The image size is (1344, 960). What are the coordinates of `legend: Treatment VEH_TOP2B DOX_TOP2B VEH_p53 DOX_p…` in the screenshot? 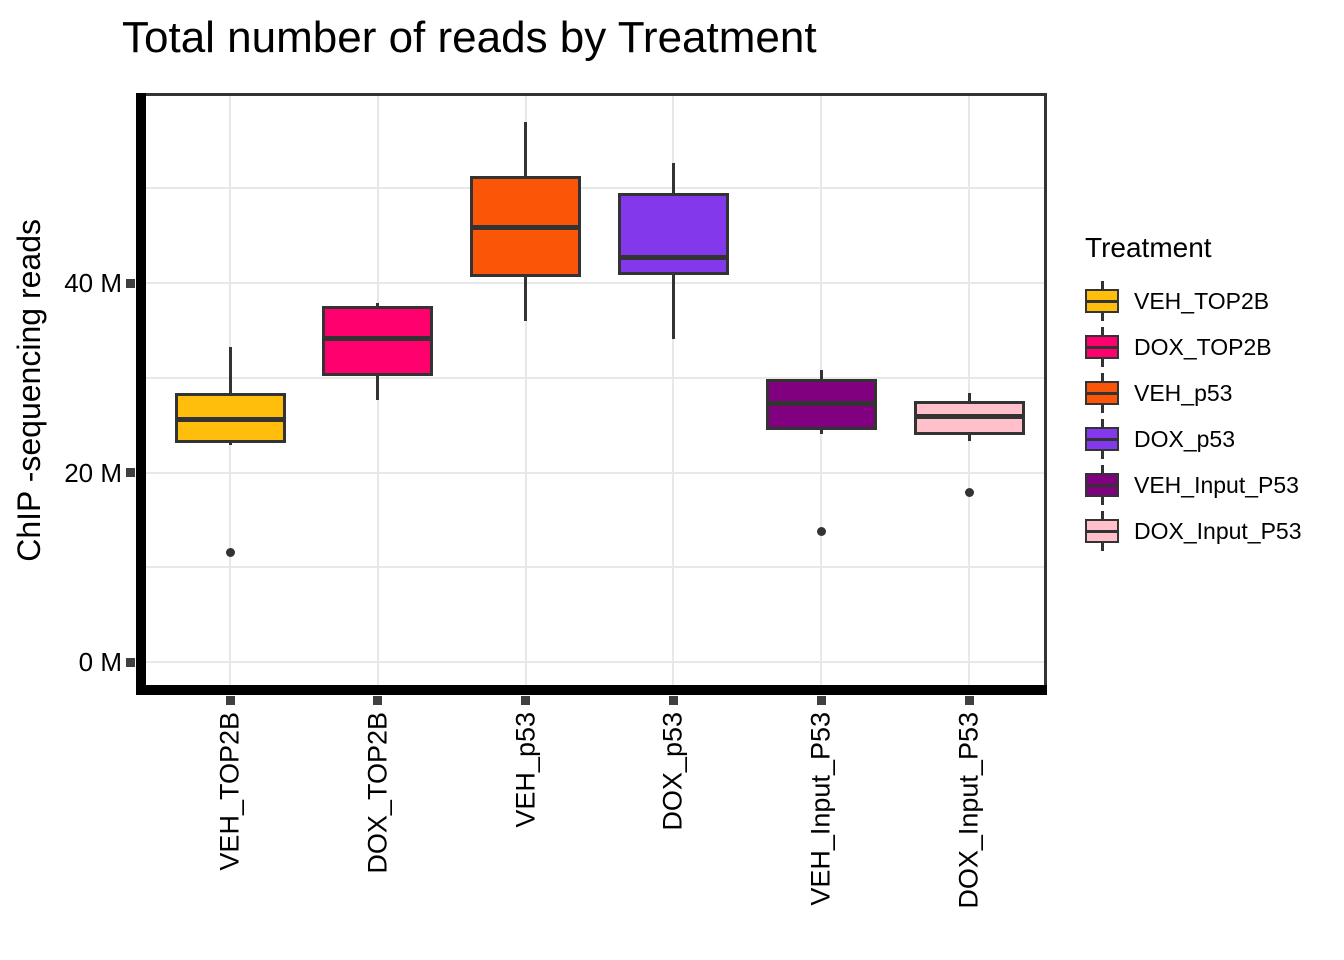 It's located at (1214, 393).